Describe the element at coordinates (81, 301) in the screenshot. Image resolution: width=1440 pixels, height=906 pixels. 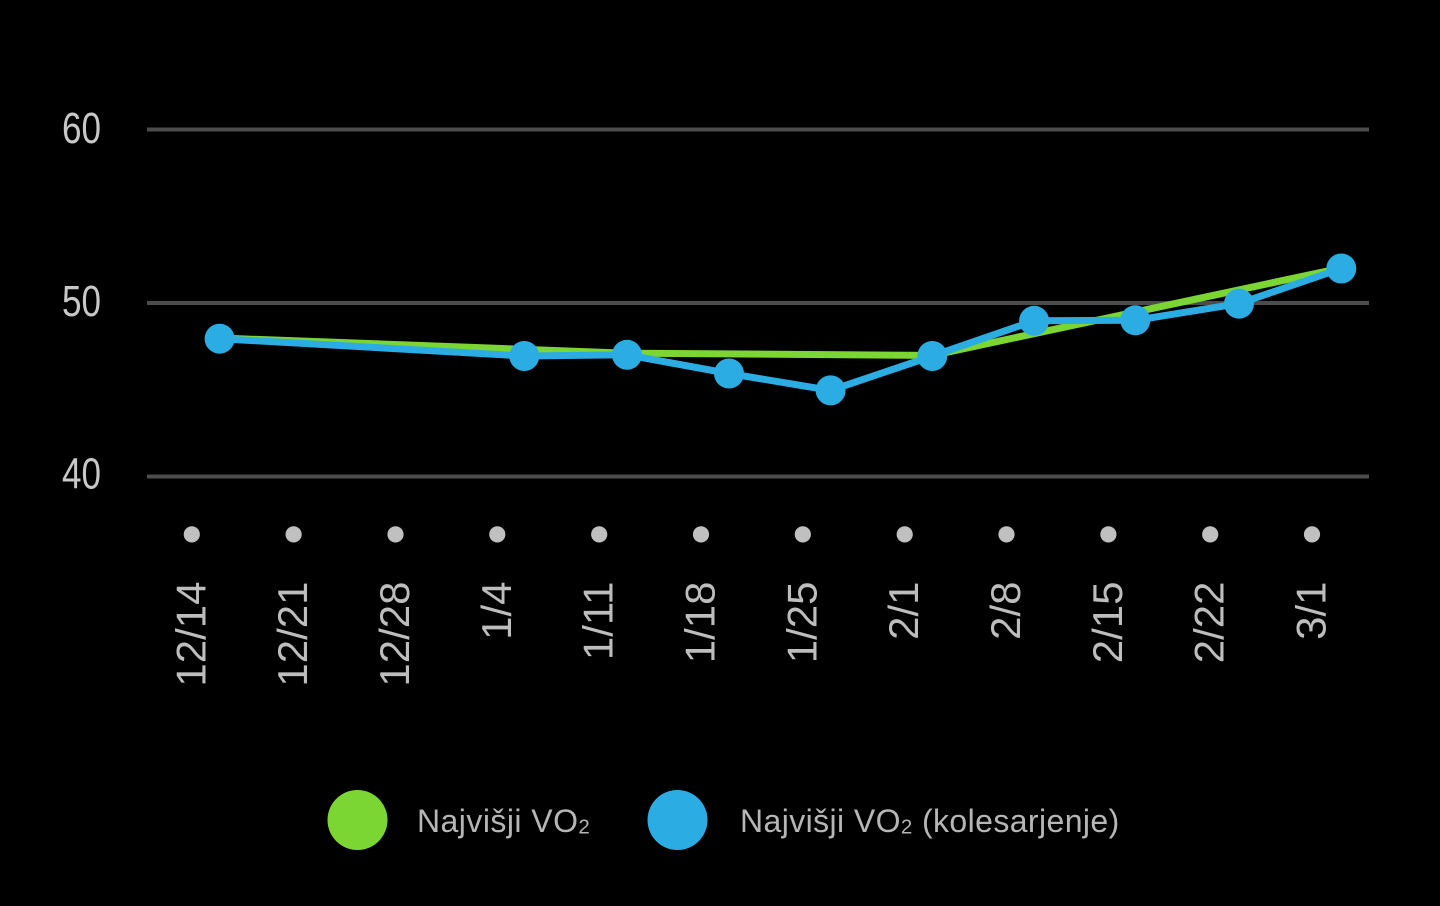
I see `svg-text: 50` at that location.